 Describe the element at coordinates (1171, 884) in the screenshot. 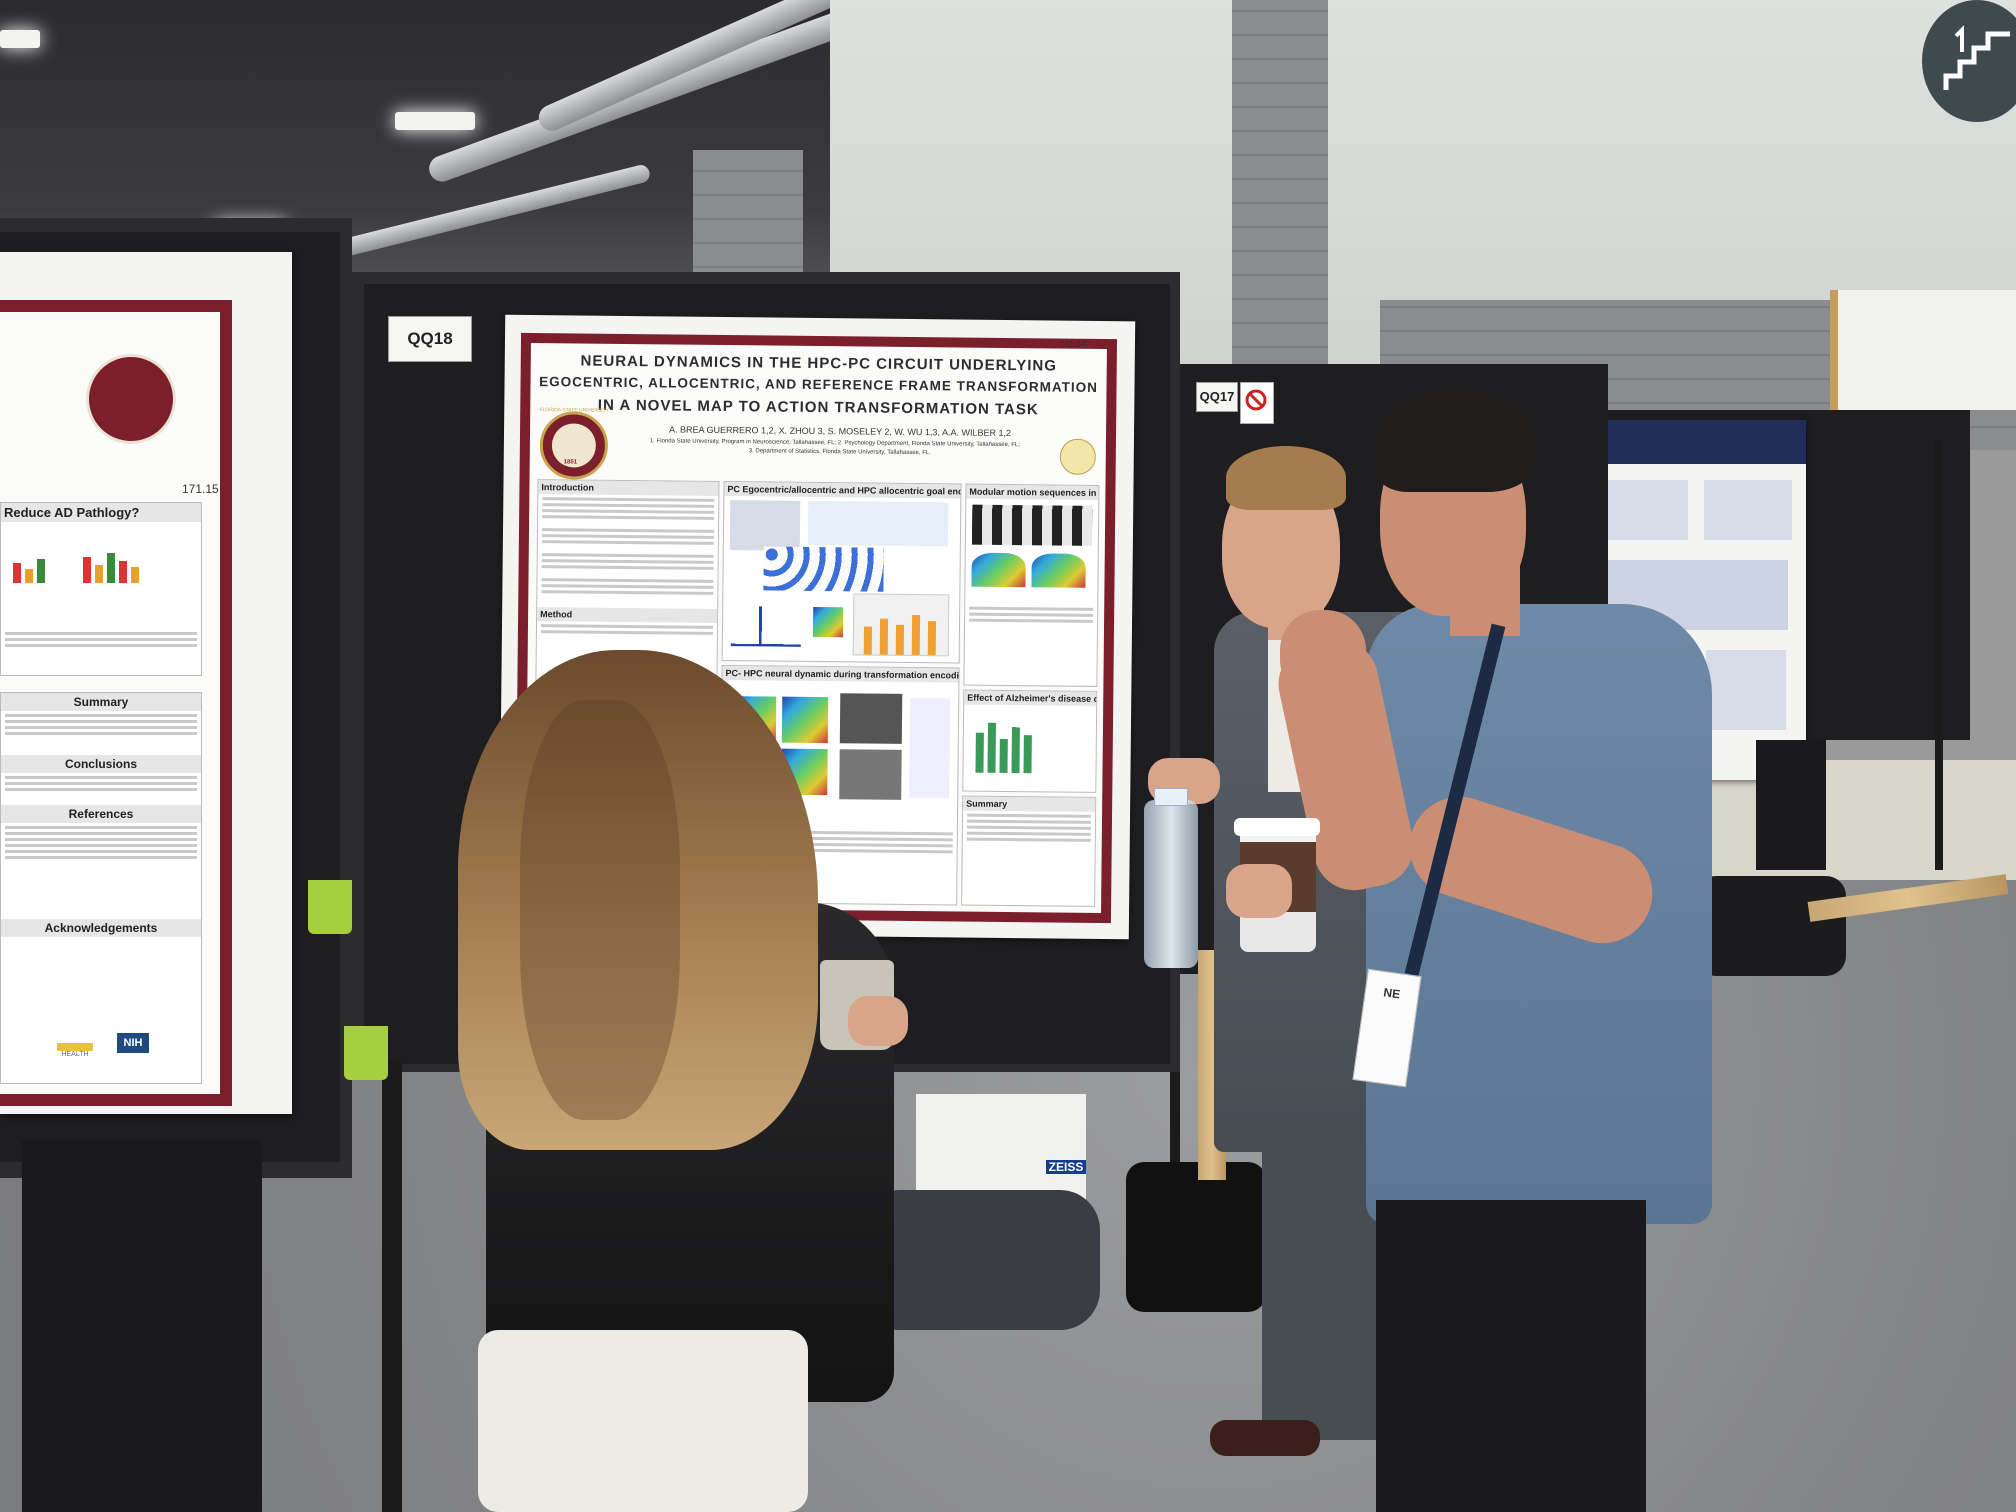

I see `water-bottle` at that location.